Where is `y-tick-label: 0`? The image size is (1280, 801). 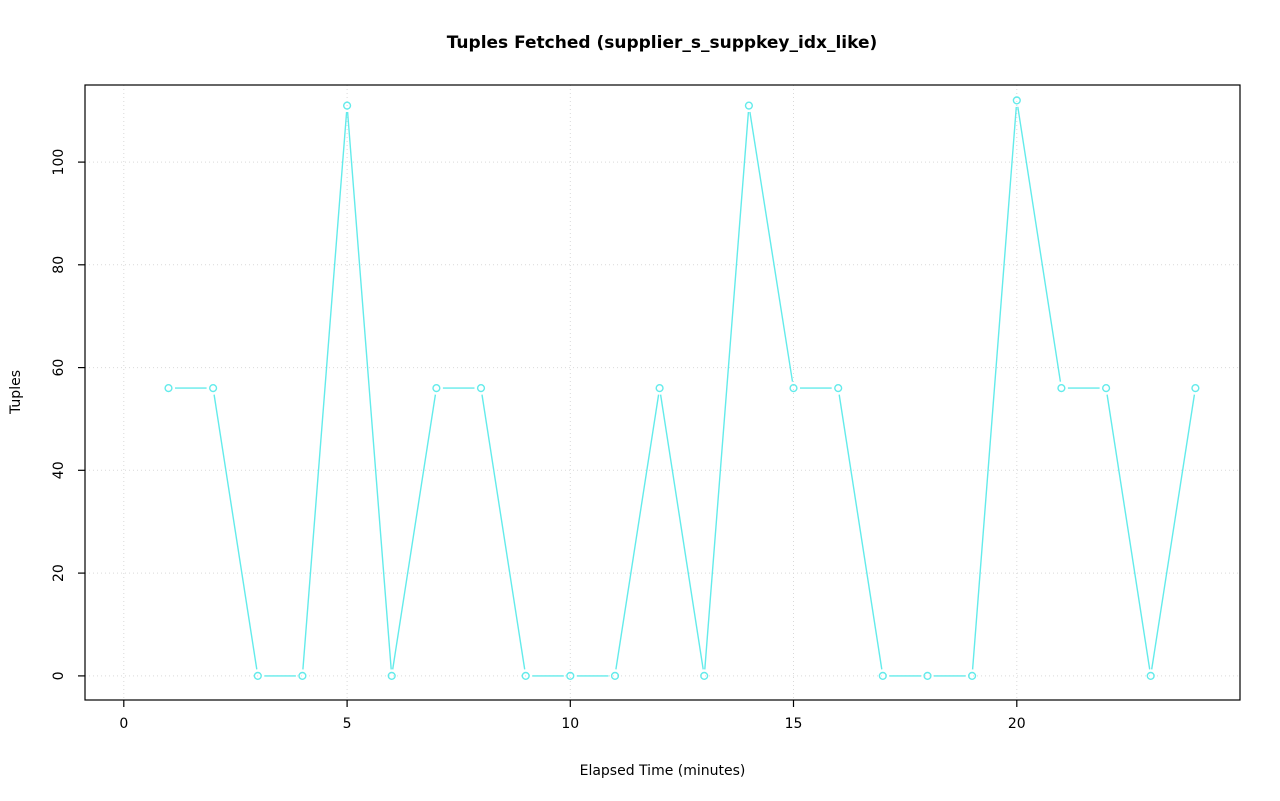
y-tick-label: 0 is located at coordinates (59, 675).